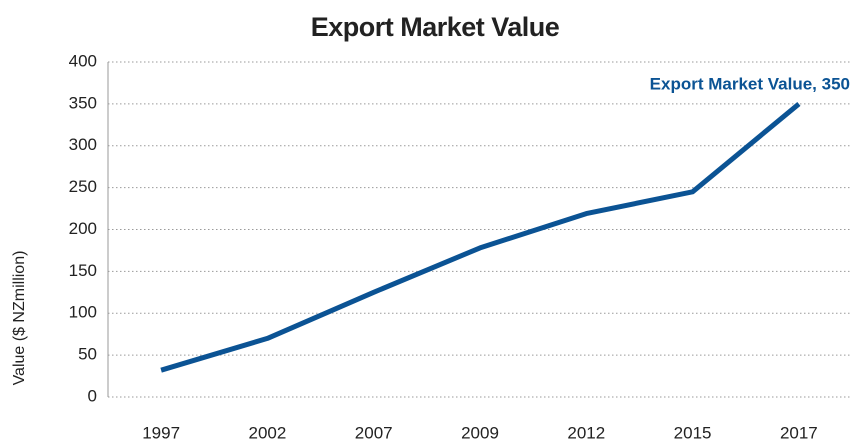 Image resolution: width=853 pixels, height=441 pixels. What do you see at coordinates (799, 432) in the screenshot?
I see `x-tick-label: 2017` at bounding box center [799, 432].